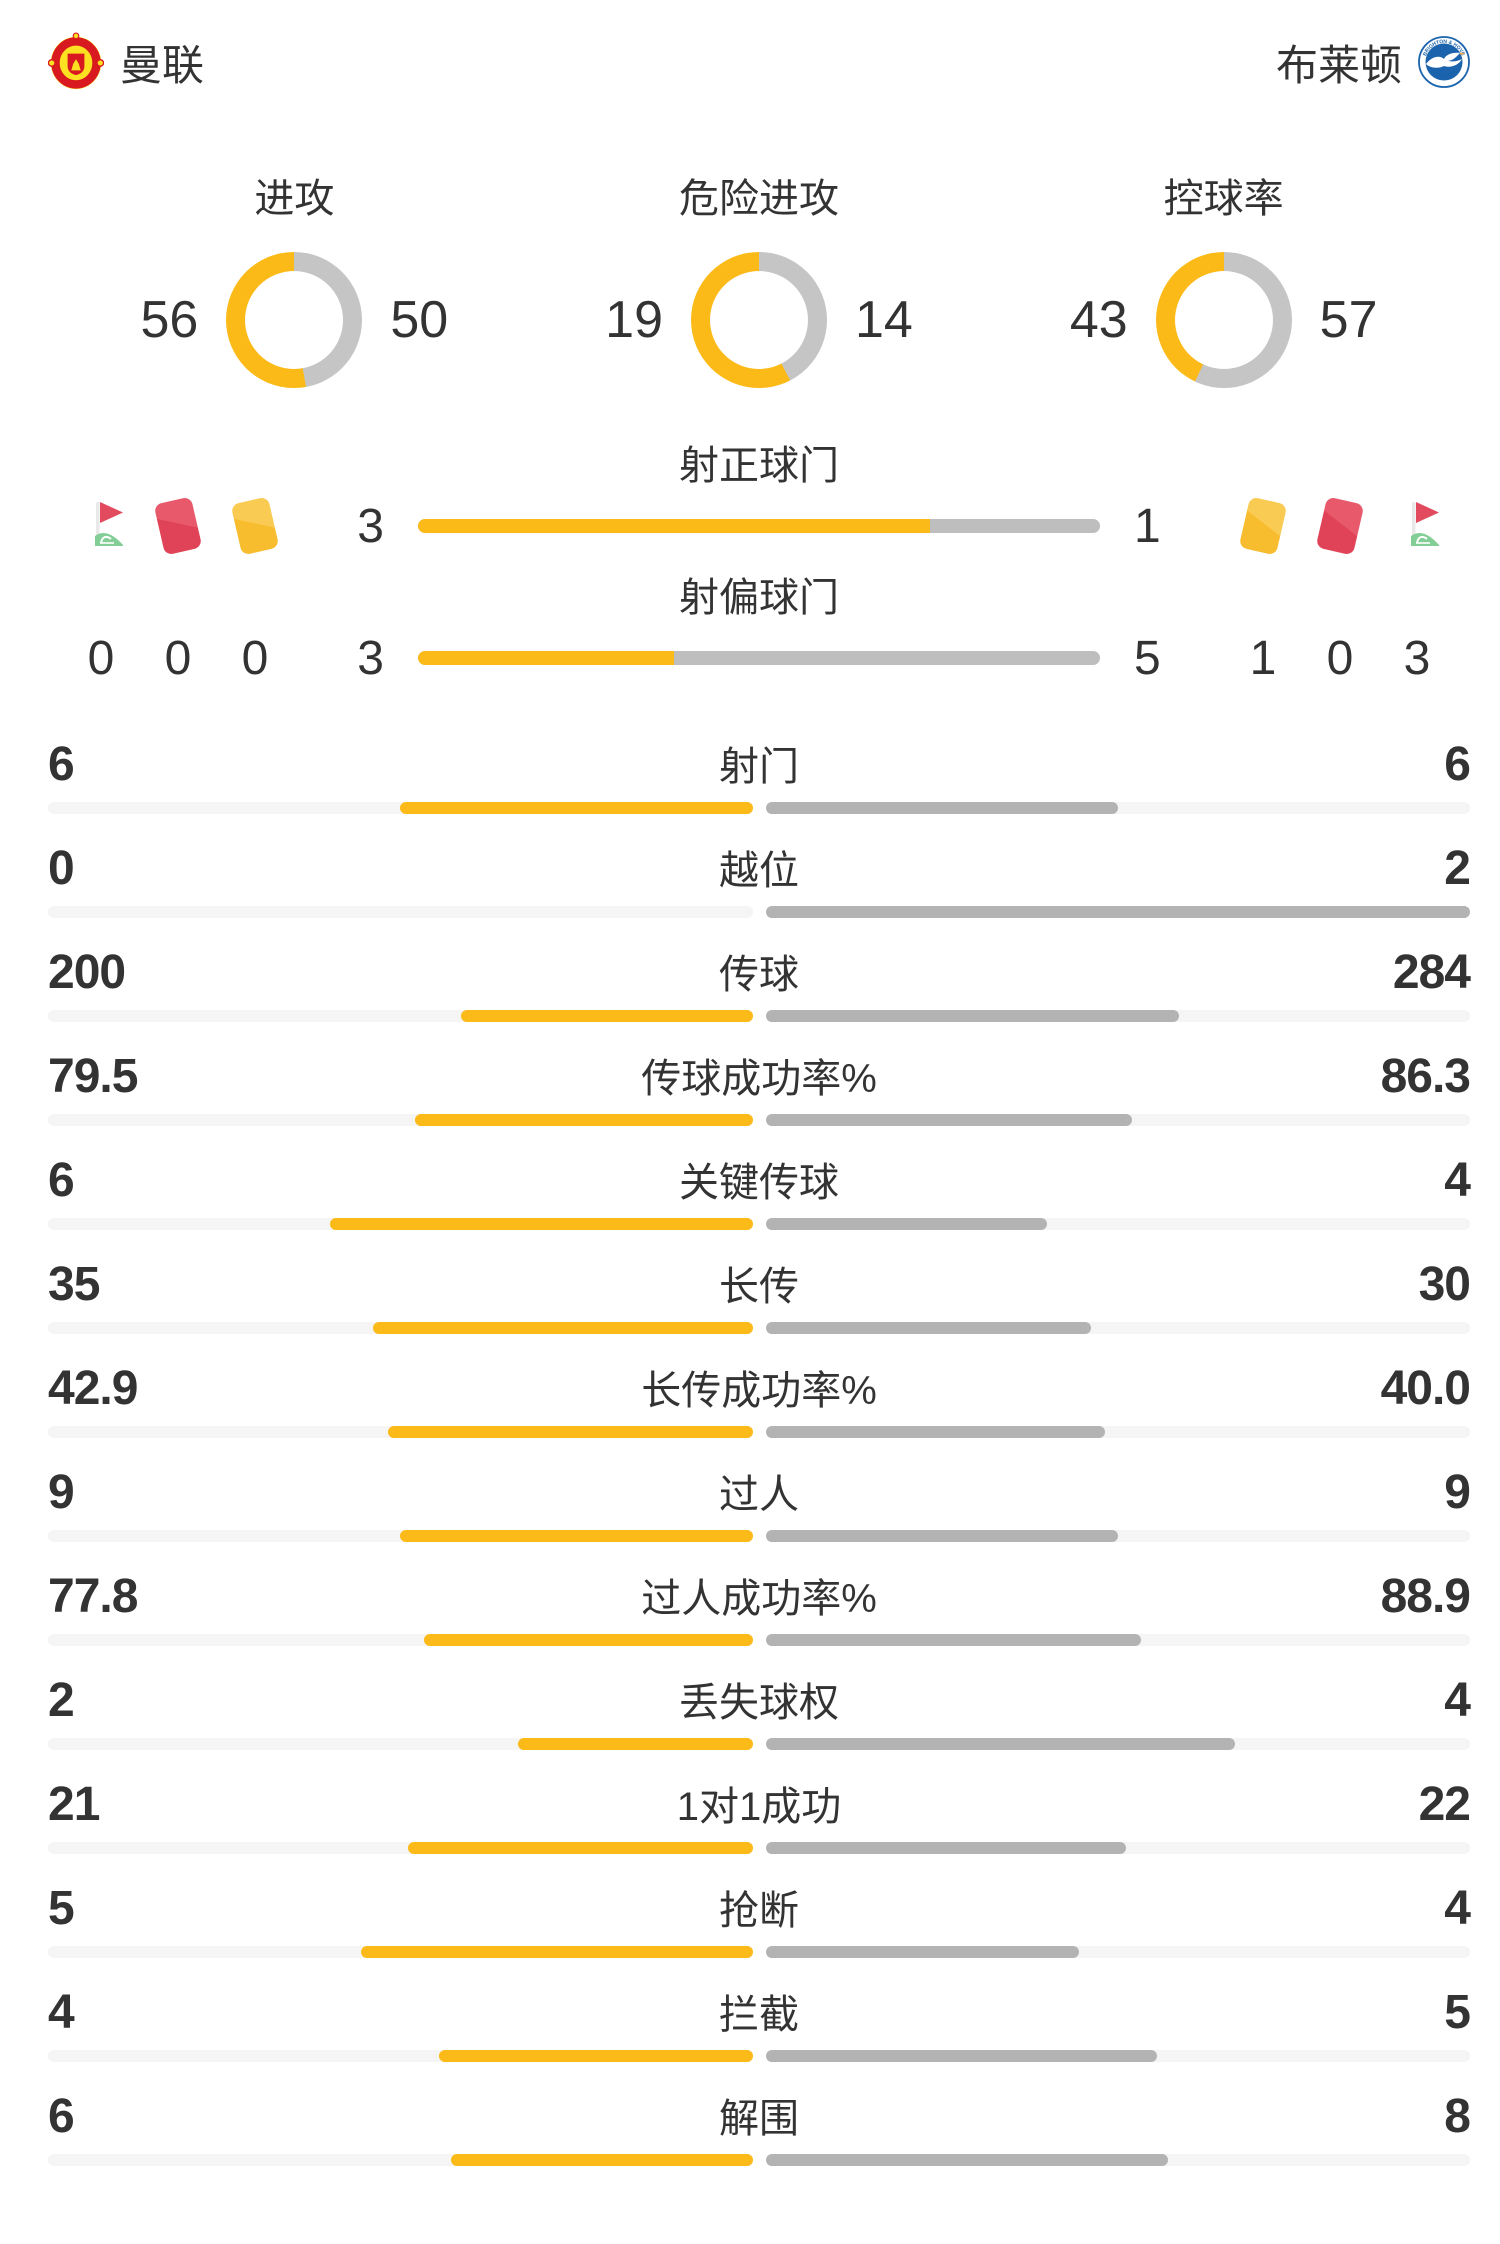 The image size is (1500, 2244). Describe the element at coordinates (759, 975) in the screenshot. I see `stat-label: 传球` at that location.